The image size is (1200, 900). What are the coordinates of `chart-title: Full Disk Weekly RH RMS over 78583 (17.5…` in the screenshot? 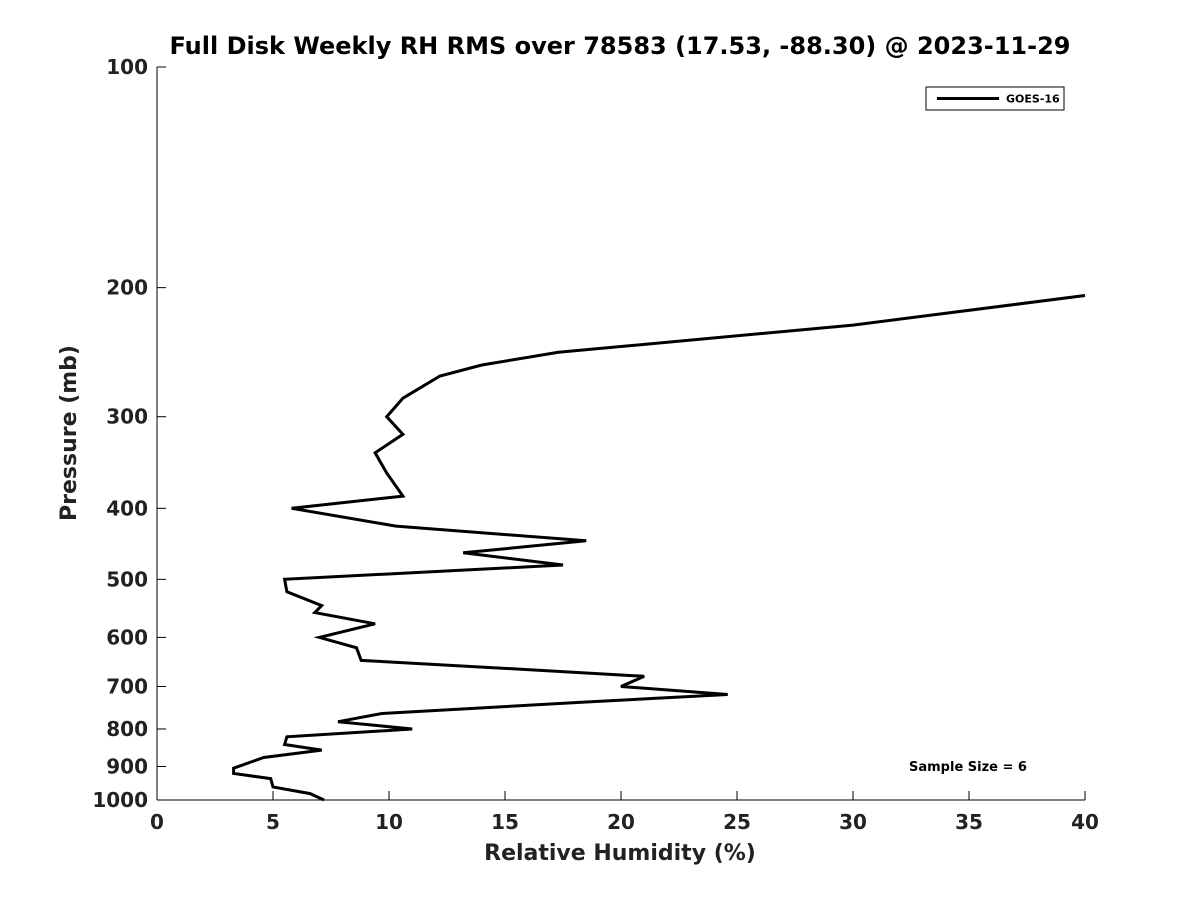 It's located at (619, 46).